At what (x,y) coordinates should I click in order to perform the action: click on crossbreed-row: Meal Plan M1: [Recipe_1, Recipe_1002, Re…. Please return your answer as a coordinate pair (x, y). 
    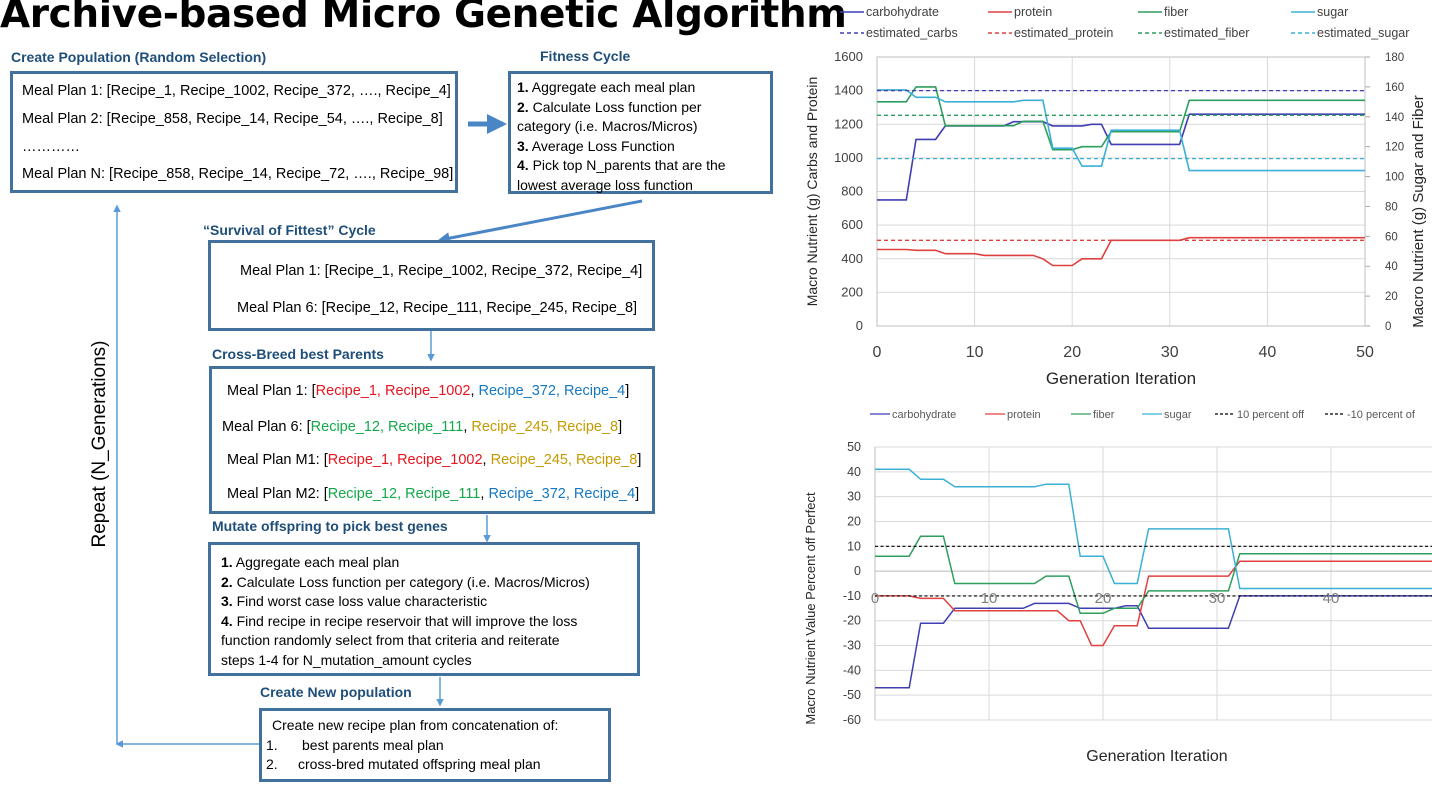
    Looking at the image, I should click on (434, 460).